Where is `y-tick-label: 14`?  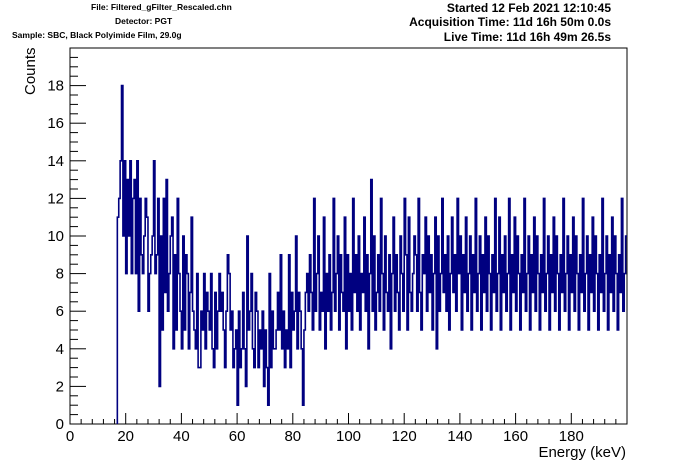 y-tick-label: 14 is located at coordinates (55, 161).